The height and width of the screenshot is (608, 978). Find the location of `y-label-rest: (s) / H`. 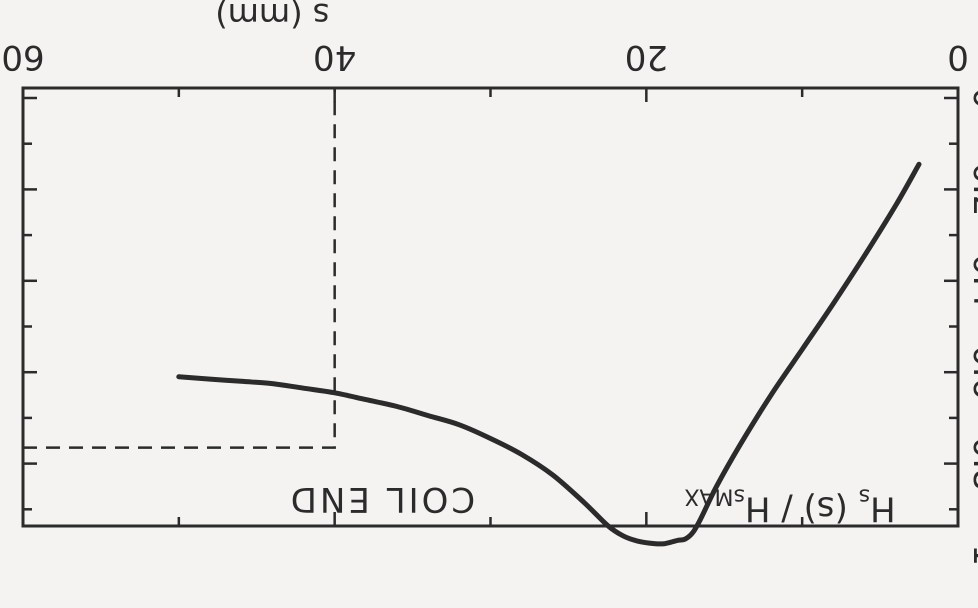

y-label-rest: (s) / H is located at coordinates (802, 508).